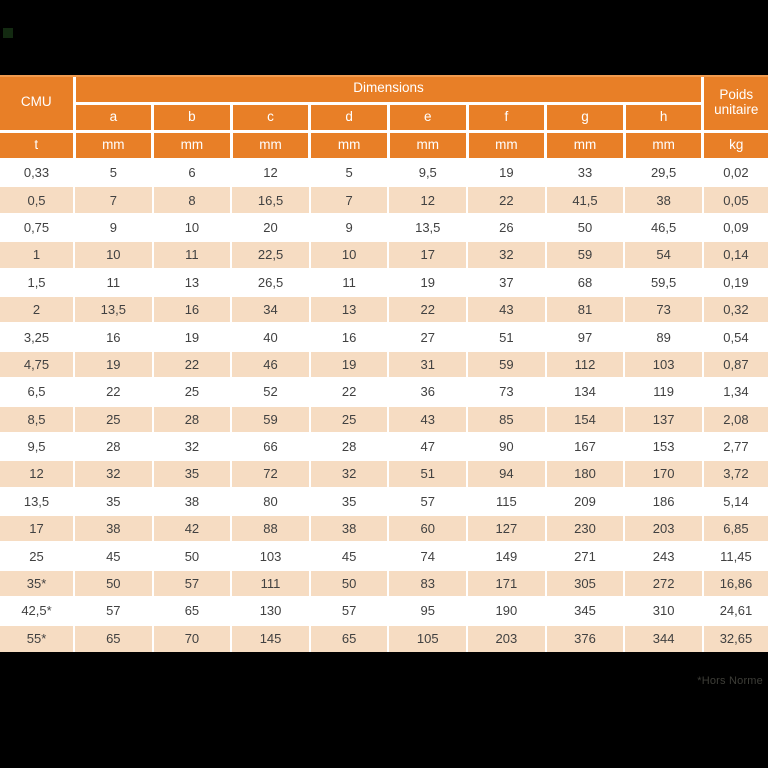 The image size is (768, 768). Describe the element at coordinates (38, 556) in the screenshot. I see `cmu-cell: 25` at that location.